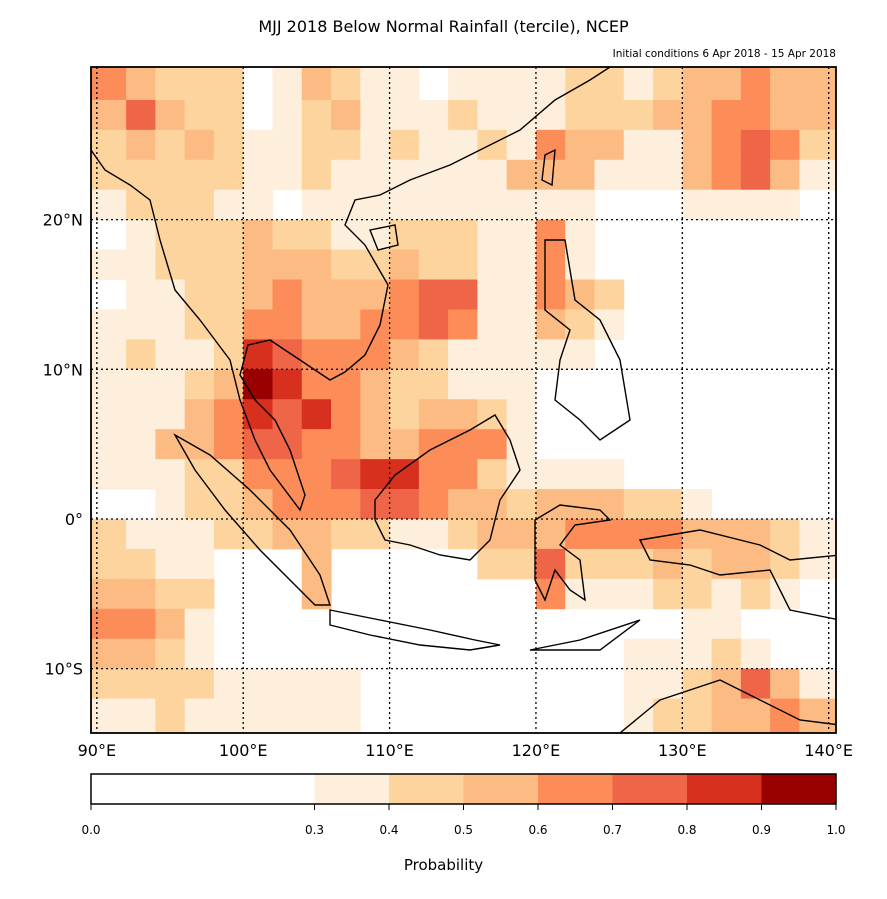 The width and height of the screenshot is (887, 899). Describe the element at coordinates (63, 220) in the screenshot. I see `latitude-tick-label: 20°N` at that location.